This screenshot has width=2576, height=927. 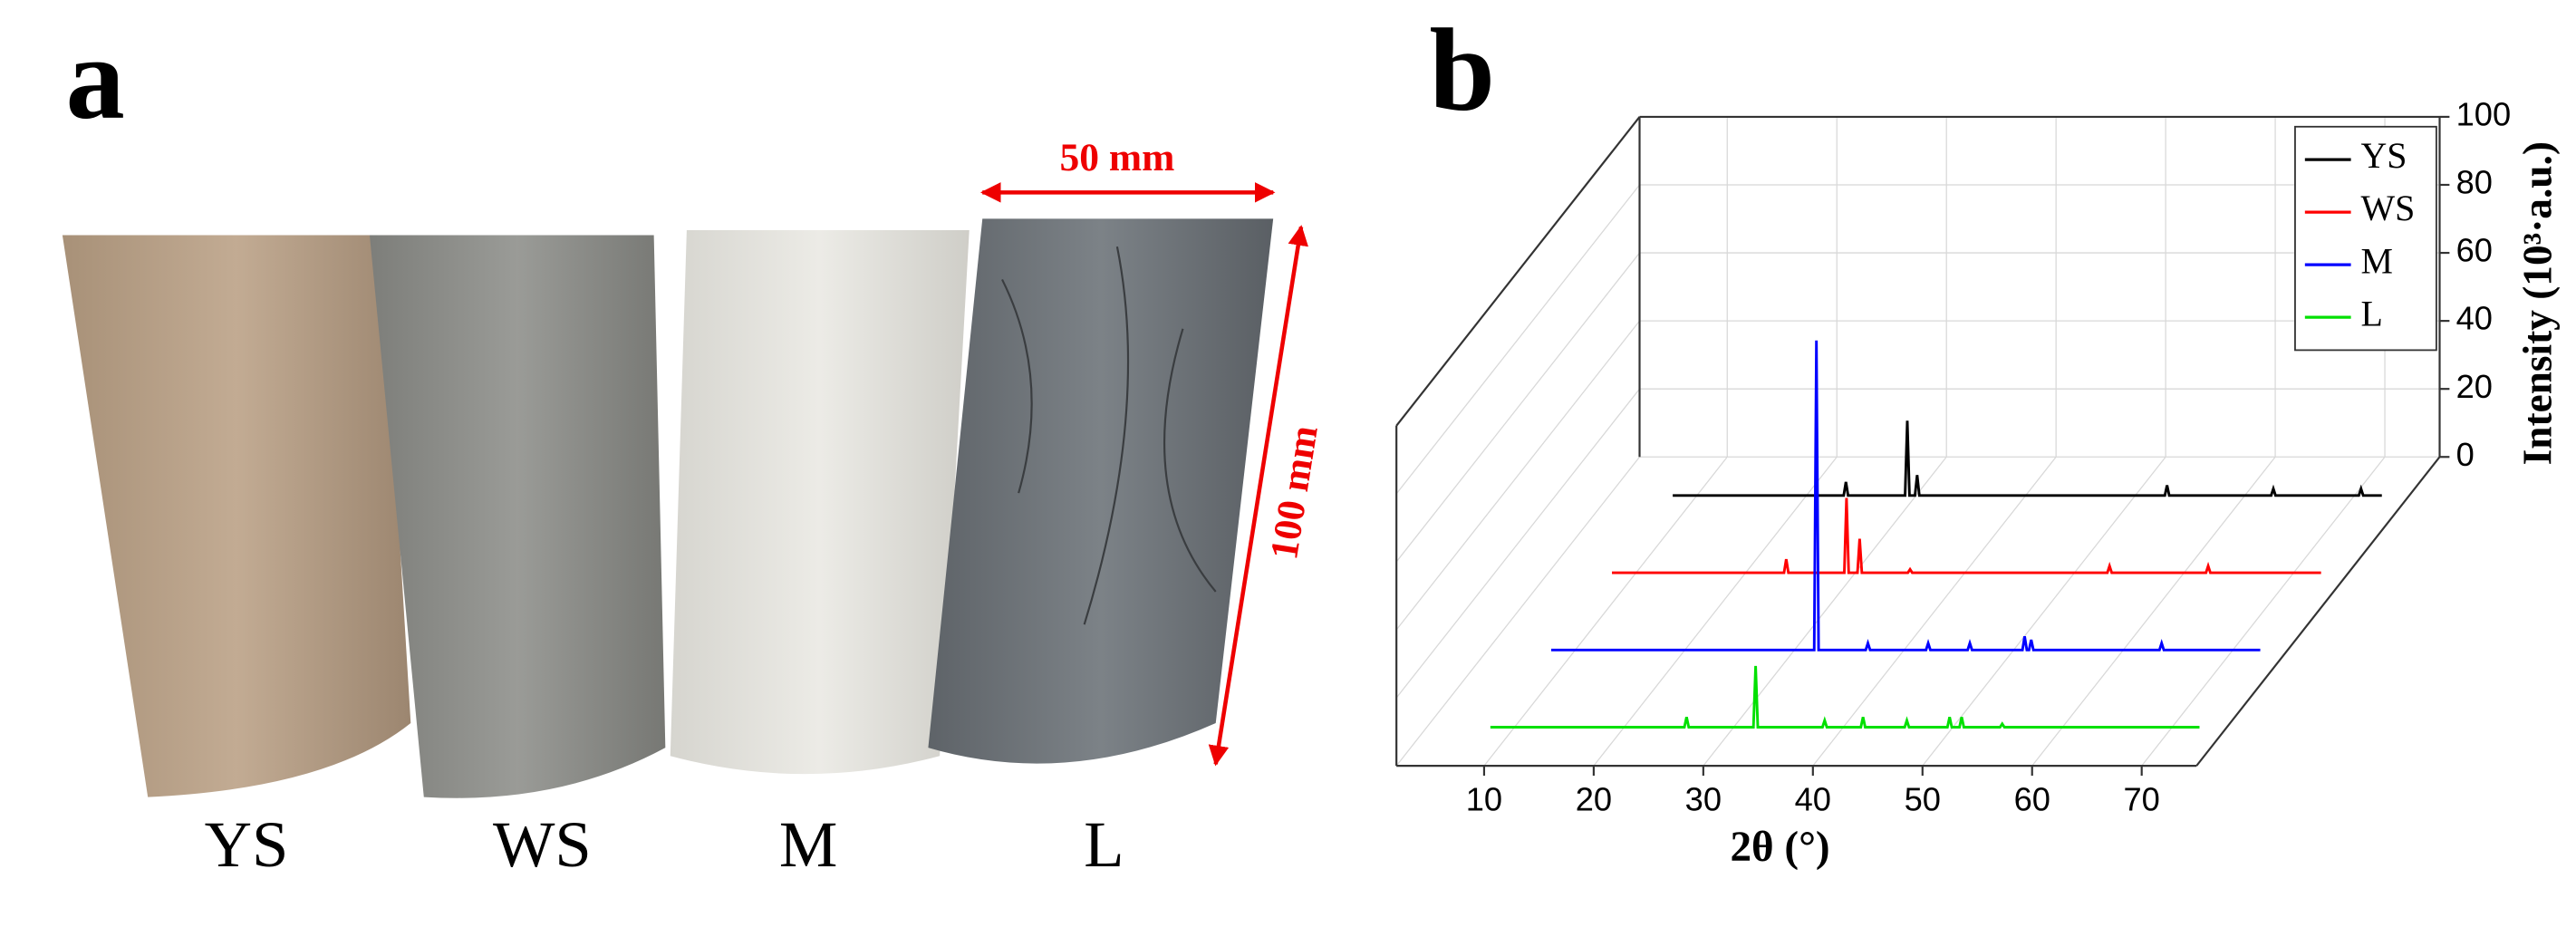 What do you see at coordinates (2032, 800) in the screenshot?
I see `x-tick-label: 60` at bounding box center [2032, 800].